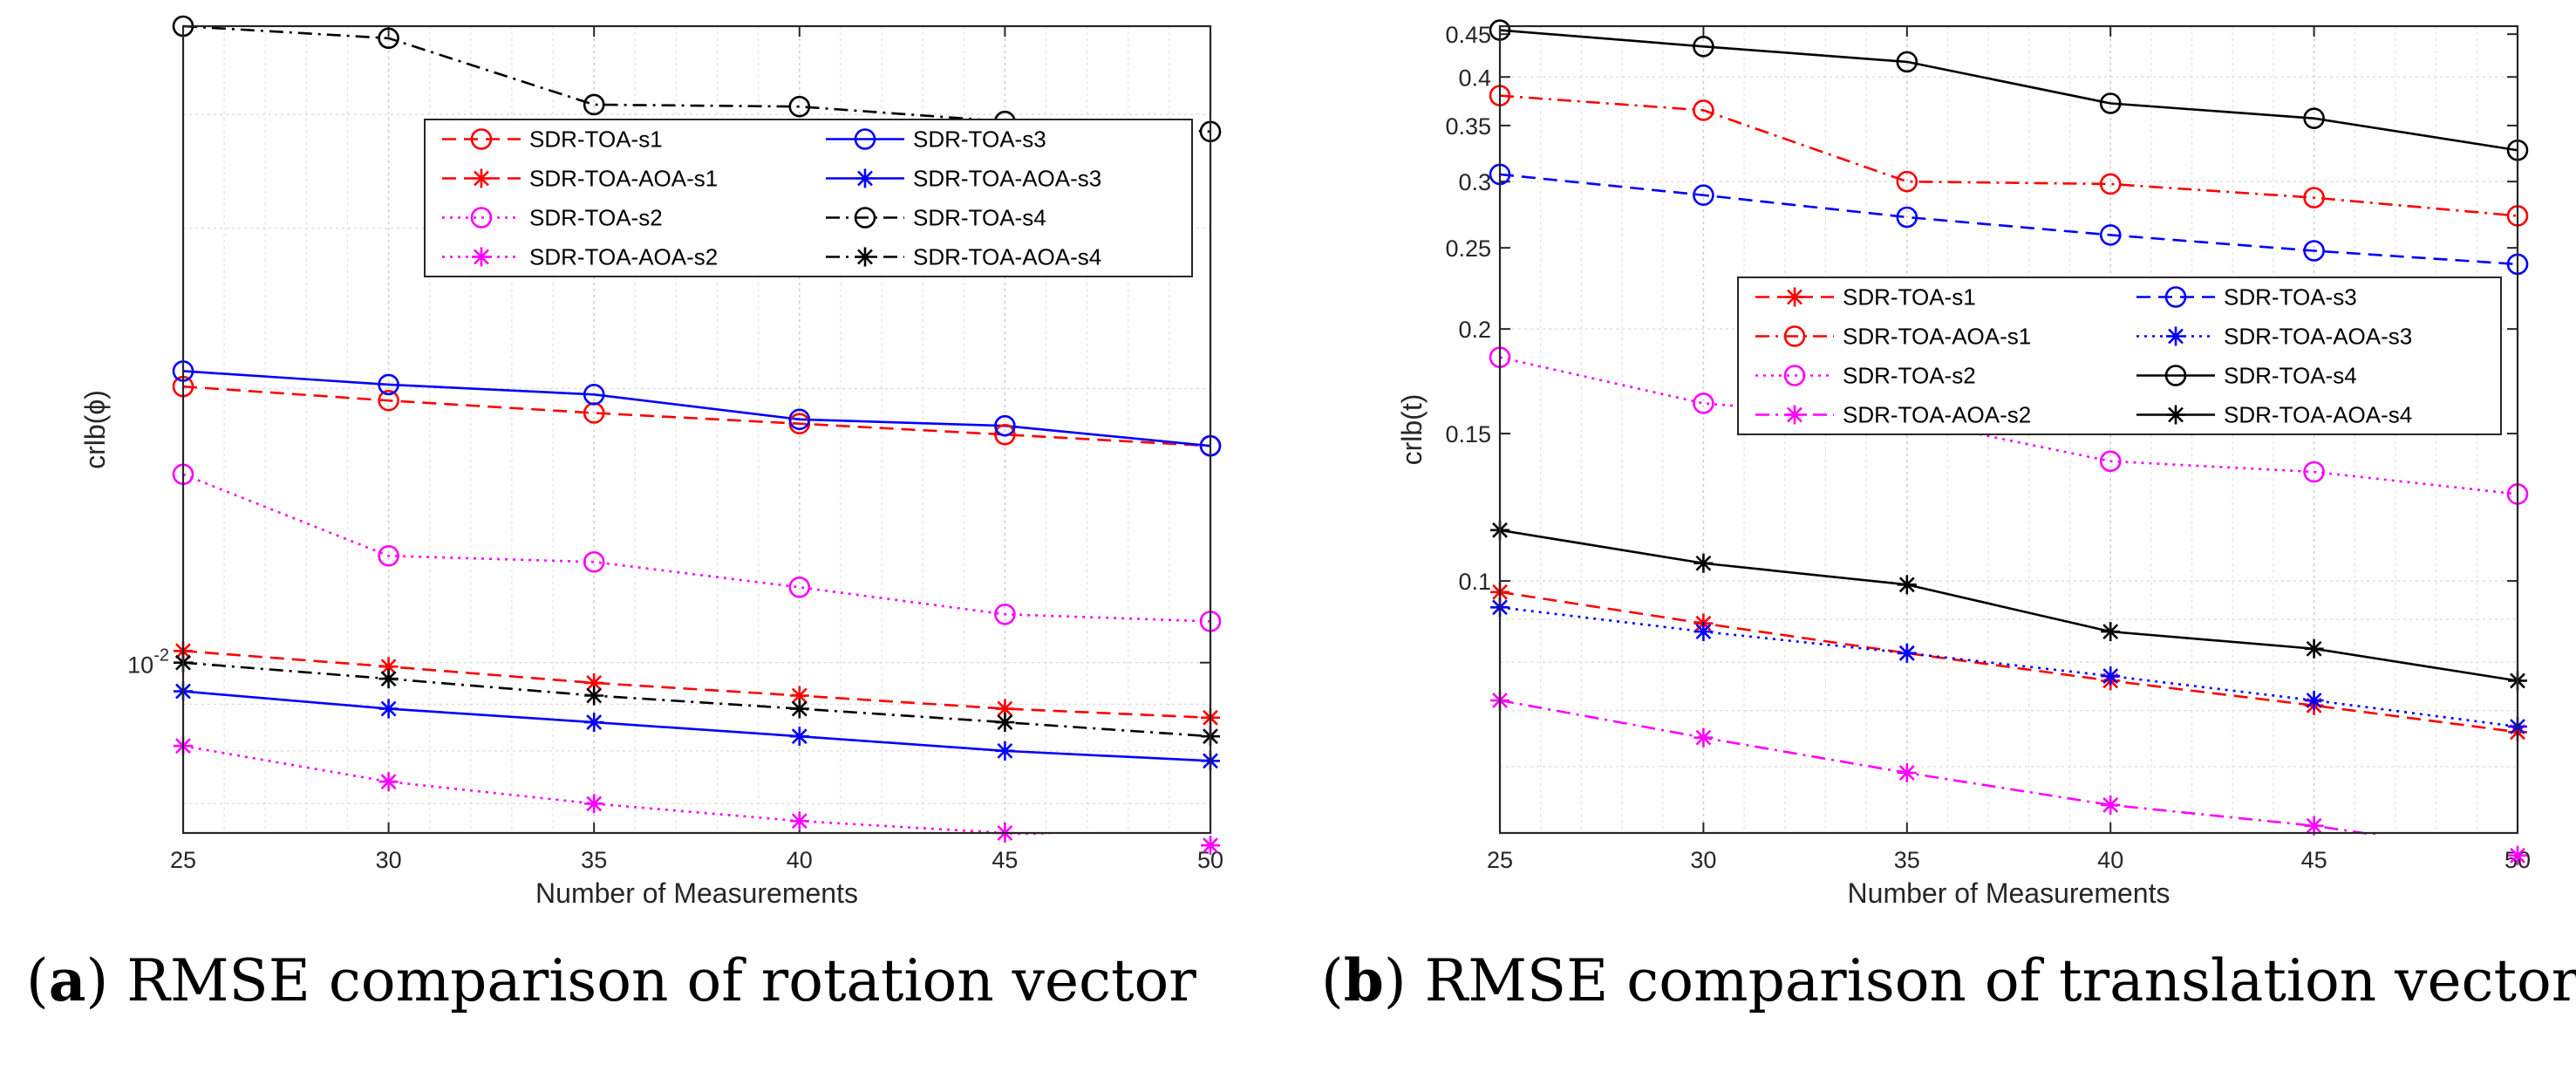  What do you see at coordinates (1412, 430) in the screenshot?
I see `y-axis-label: crlb(t)` at bounding box center [1412, 430].